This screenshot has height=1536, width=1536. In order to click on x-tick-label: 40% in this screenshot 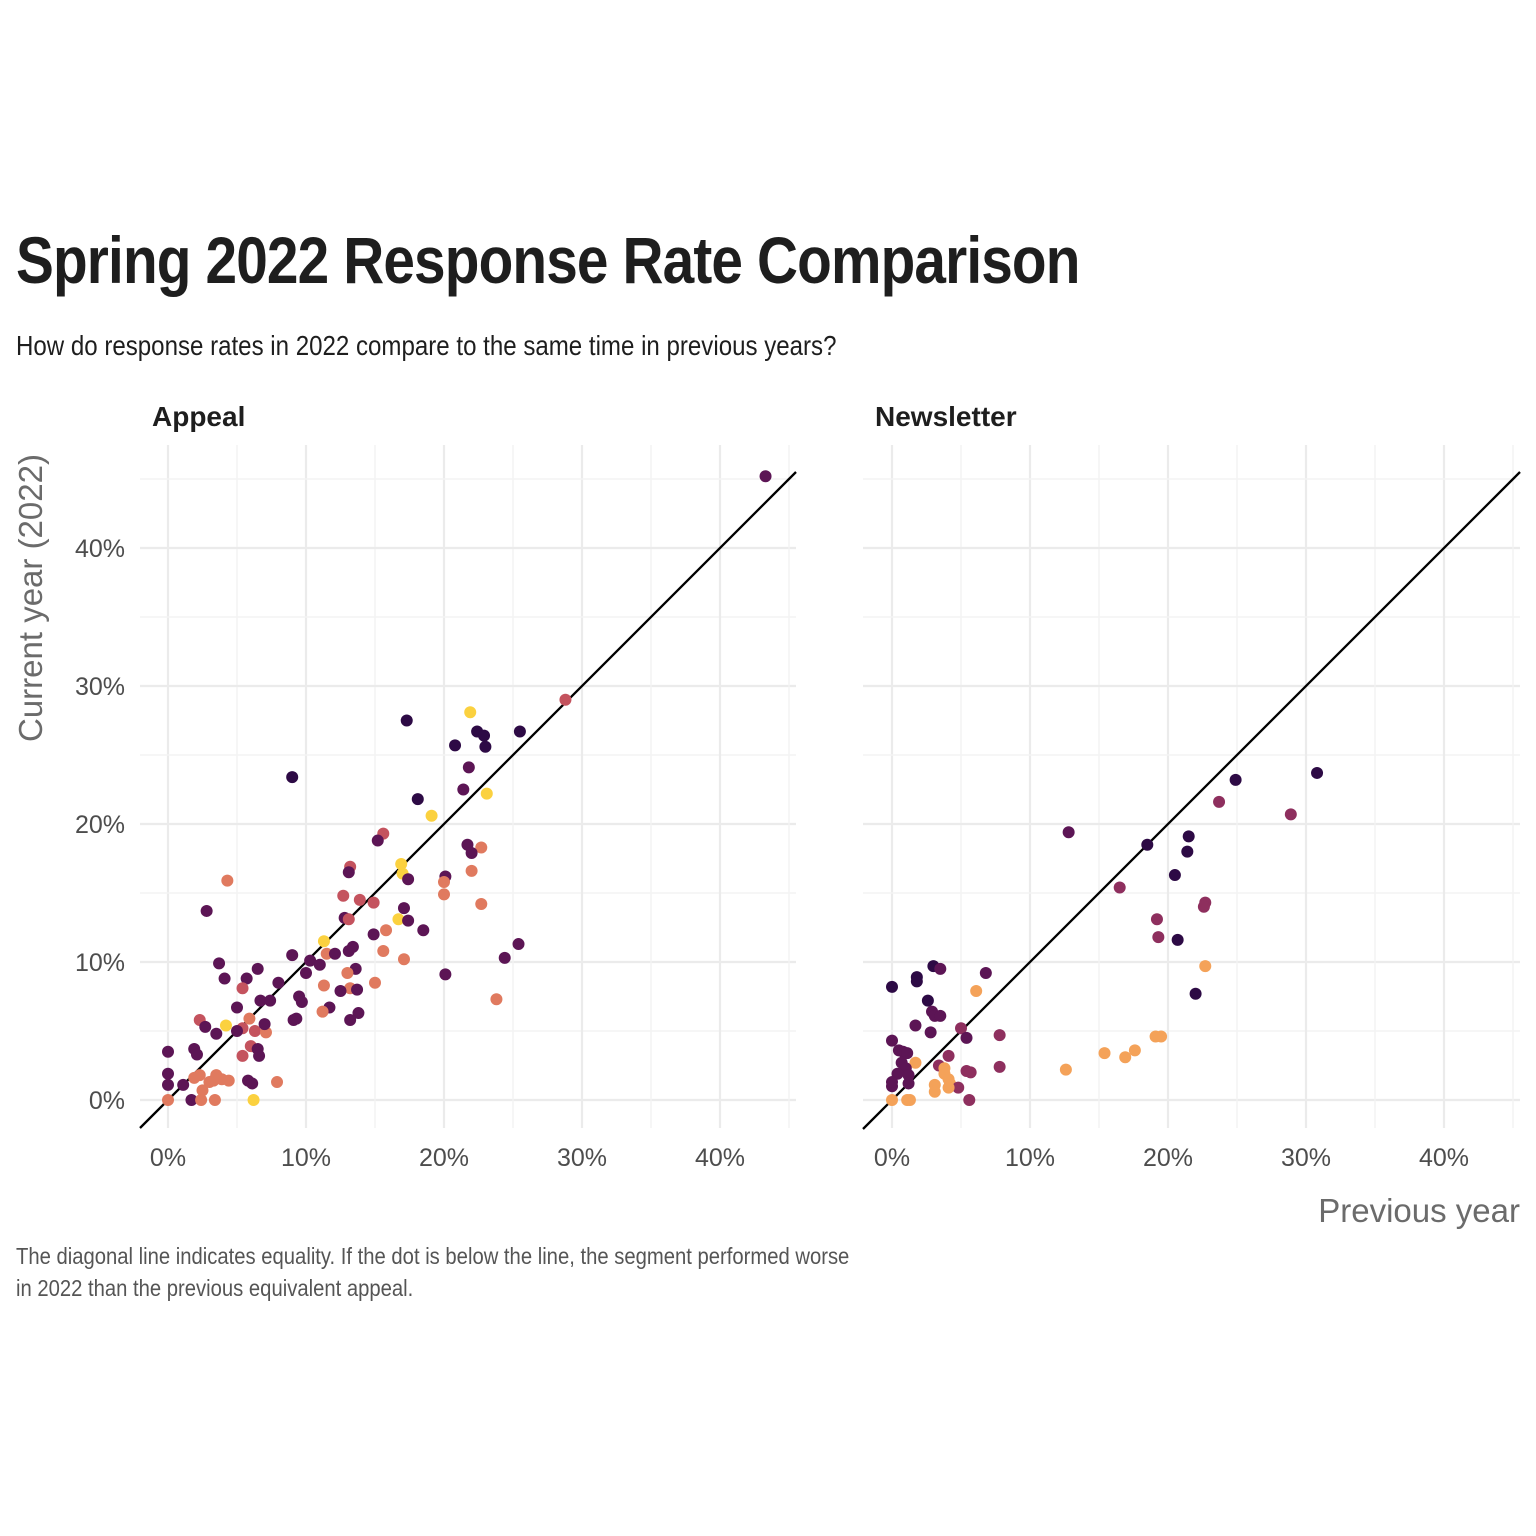, I will do `click(720, 1158)`.